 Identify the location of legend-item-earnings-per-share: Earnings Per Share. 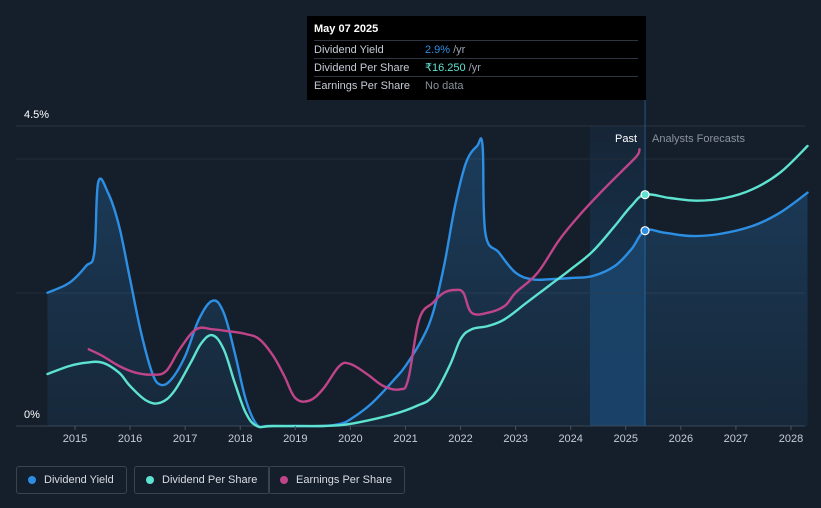
(336, 480).